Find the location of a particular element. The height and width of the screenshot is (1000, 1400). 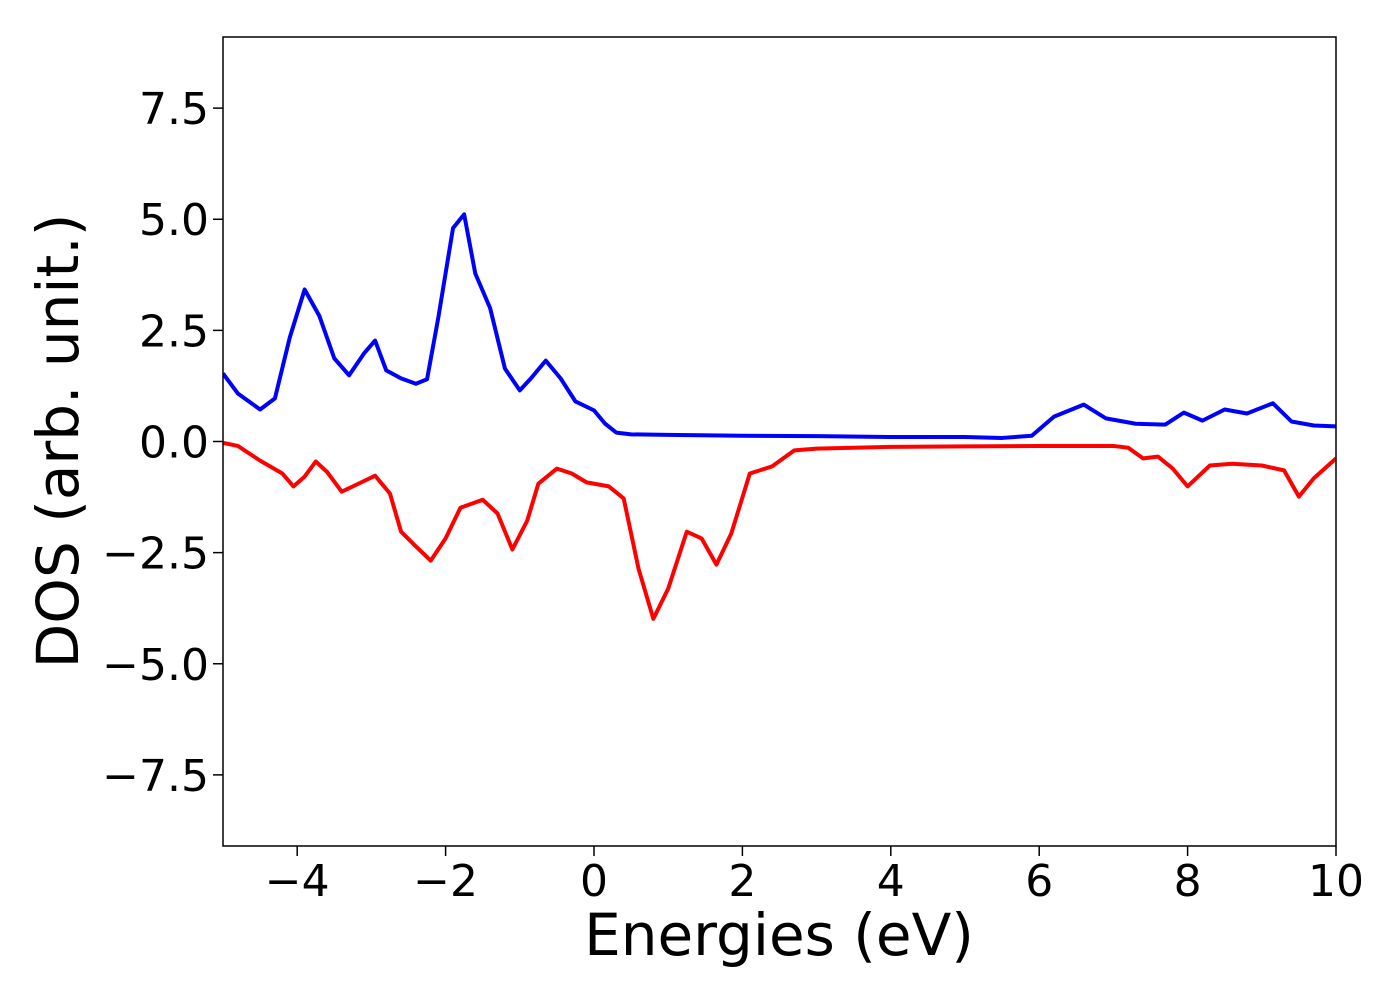

y-tick-label: 7.5 is located at coordinates (174, 109).